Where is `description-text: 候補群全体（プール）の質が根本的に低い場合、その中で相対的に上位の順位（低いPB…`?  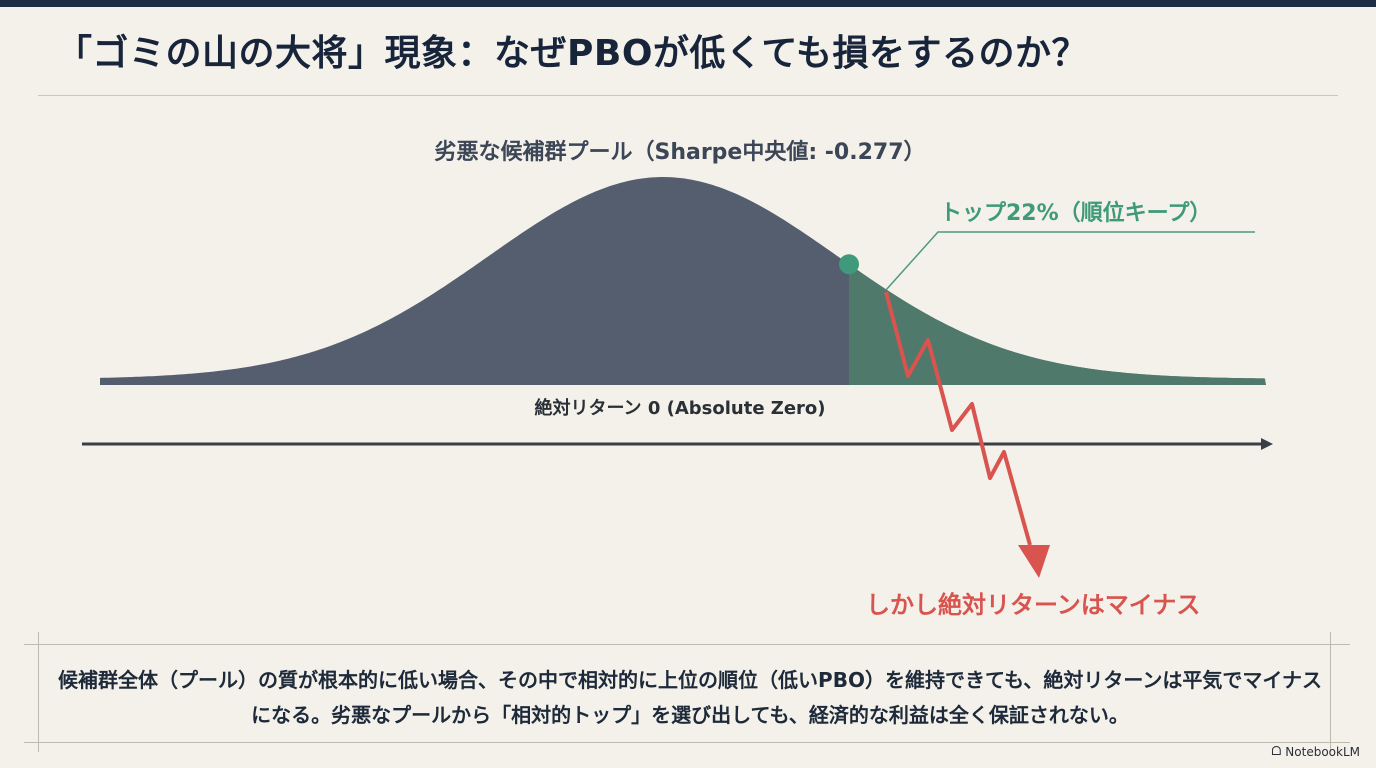
description-text: 候補群全体（プール）の質が根本的に低い場合、その中で相対的に上位の順位（低いPB… is located at coordinates (690, 697).